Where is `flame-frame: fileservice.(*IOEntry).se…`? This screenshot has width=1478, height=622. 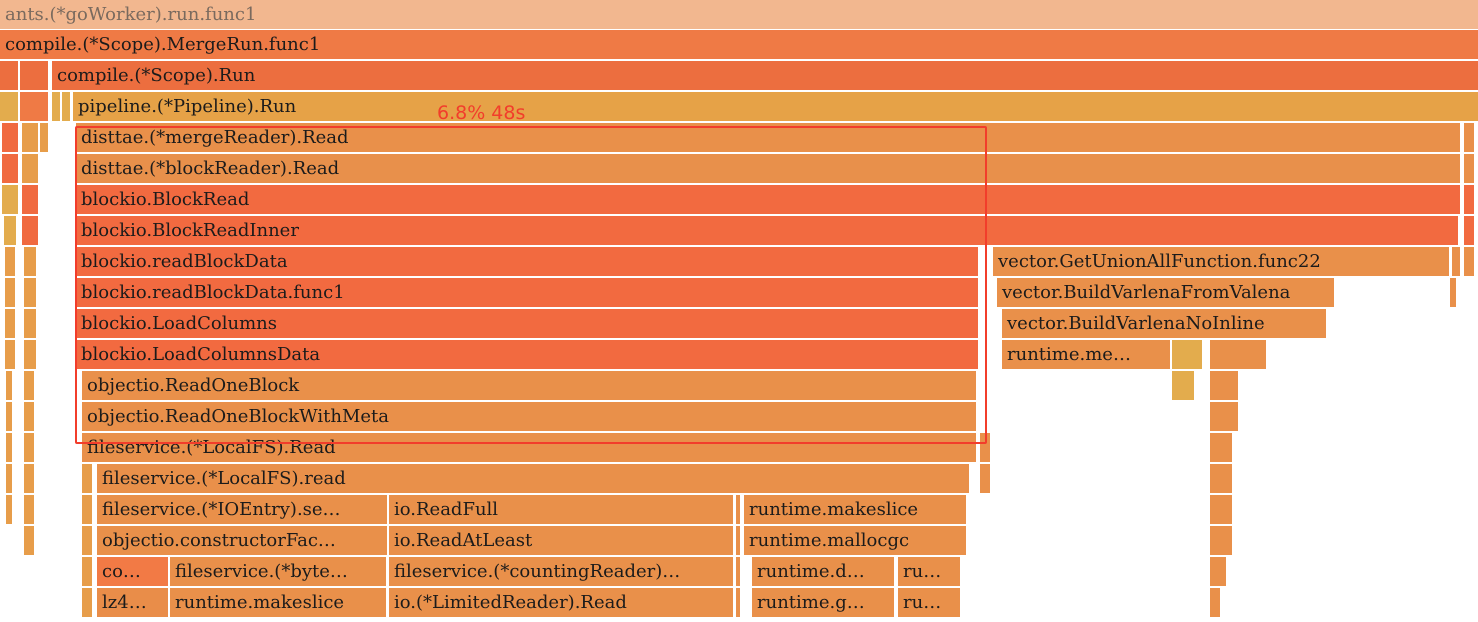 flame-frame: fileservice.(*IOEntry).se… is located at coordinates (242, 509).